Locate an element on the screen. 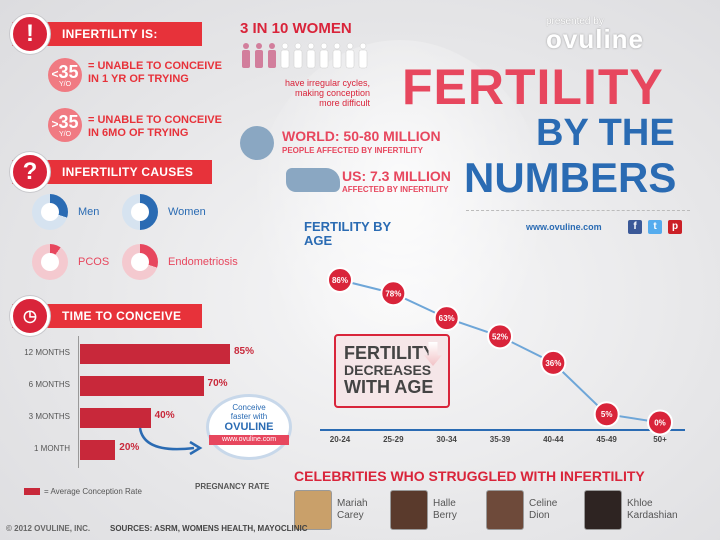 This screenshot has width=720, height=540. age-chart-point-label: 5% is located at coordinates (607, 414).